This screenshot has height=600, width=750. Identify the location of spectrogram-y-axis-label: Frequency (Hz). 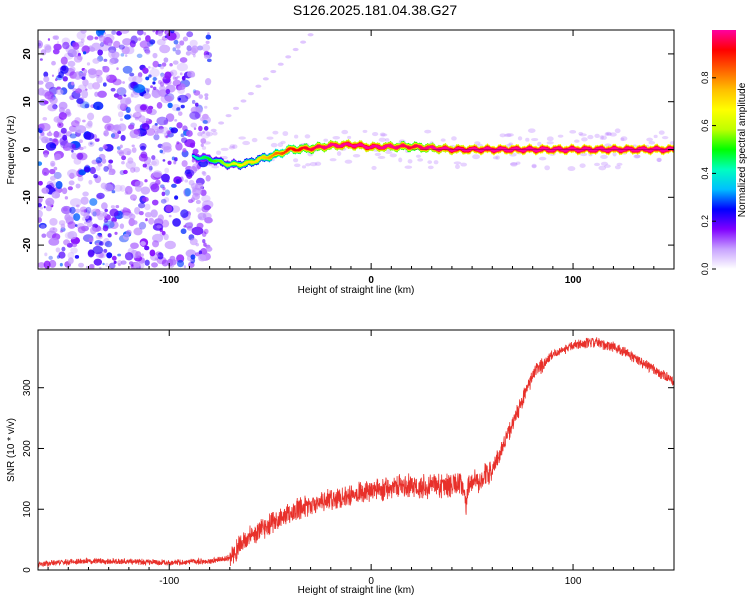
(11, 150).